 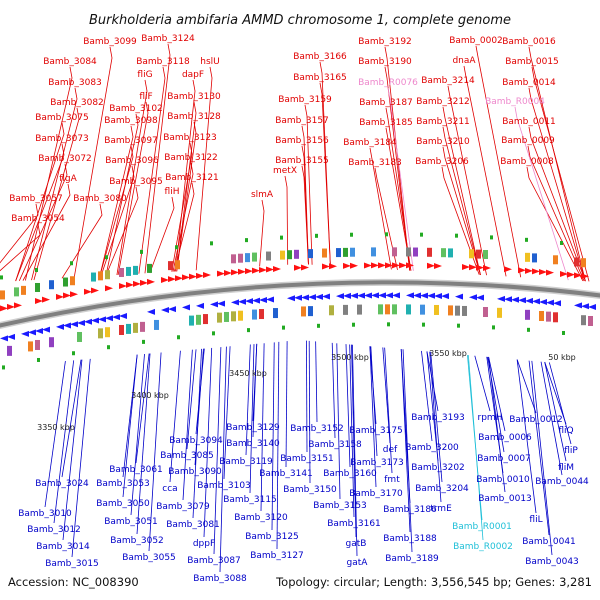 I want to click on gene-label-hslu: hslU, so click(x=209, y=62).